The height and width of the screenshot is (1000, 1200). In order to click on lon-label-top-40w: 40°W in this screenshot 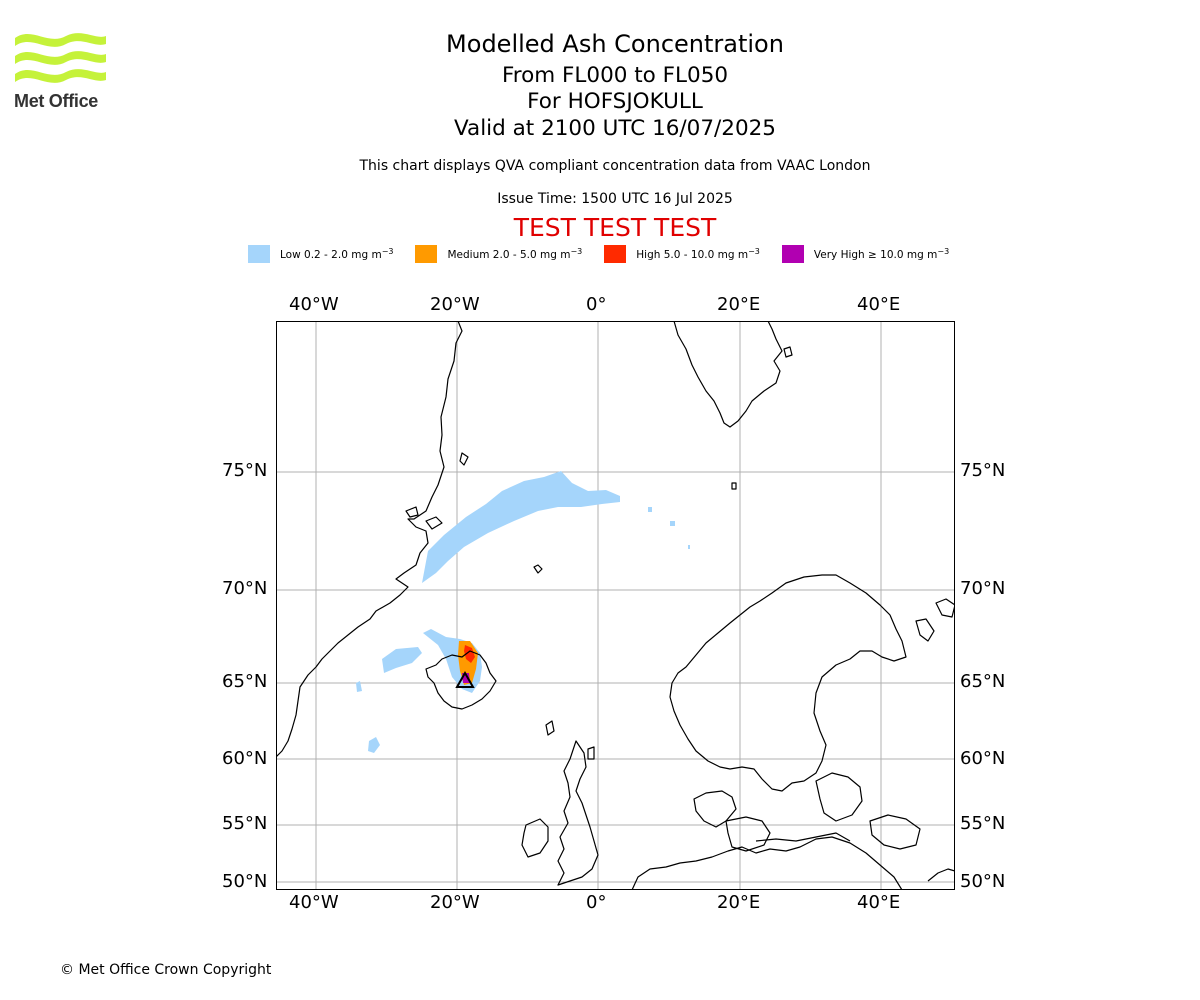, I will do `click(314, 304)`.